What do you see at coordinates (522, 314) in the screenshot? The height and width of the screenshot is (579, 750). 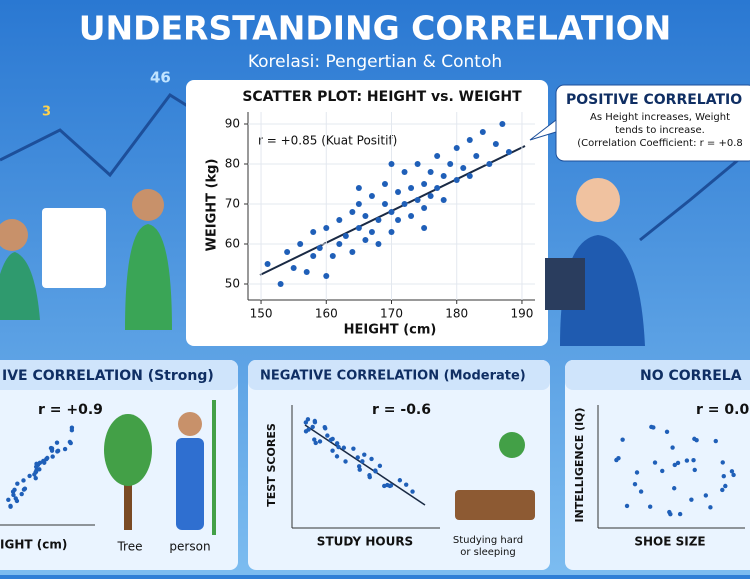 I see `x-tick-label: 190` at bounding box center [522, 314].